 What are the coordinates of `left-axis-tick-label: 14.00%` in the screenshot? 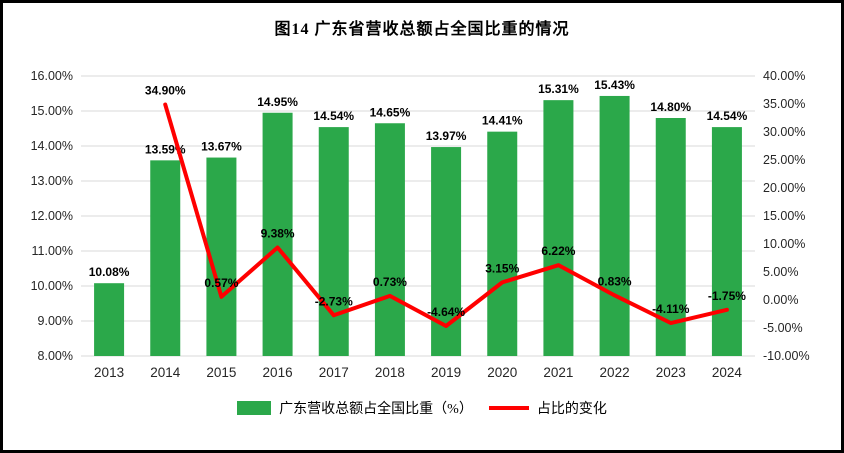 It's located at (52, 146).